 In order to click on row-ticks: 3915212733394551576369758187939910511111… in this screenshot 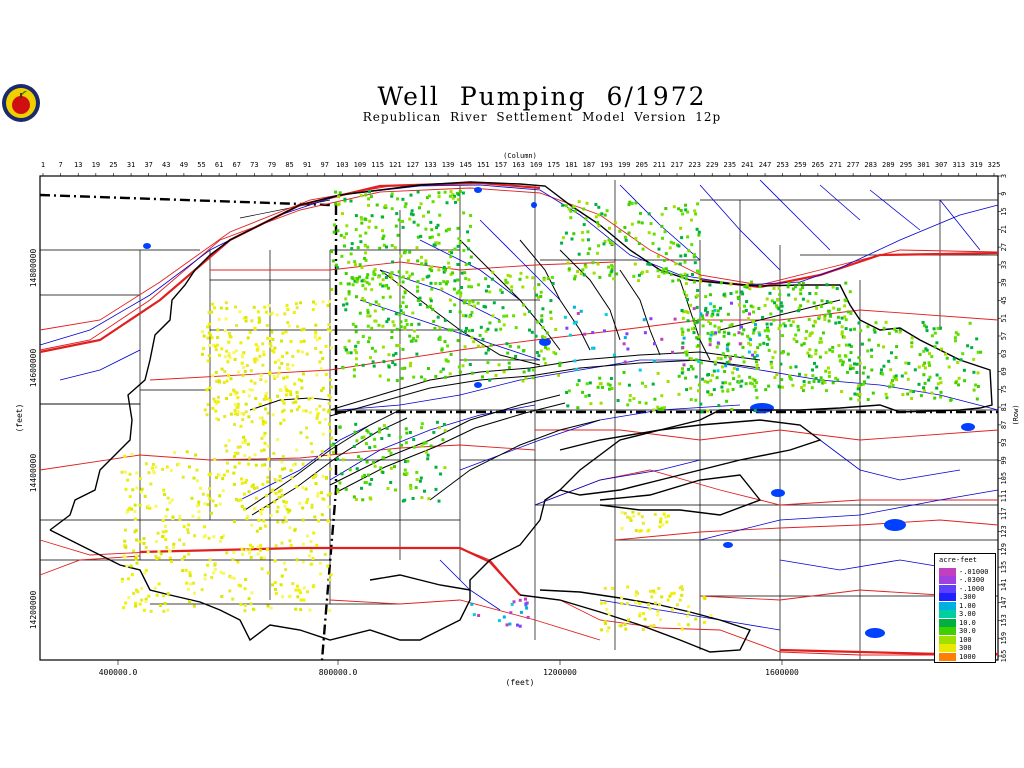, I will do `click(1002, 418)`.